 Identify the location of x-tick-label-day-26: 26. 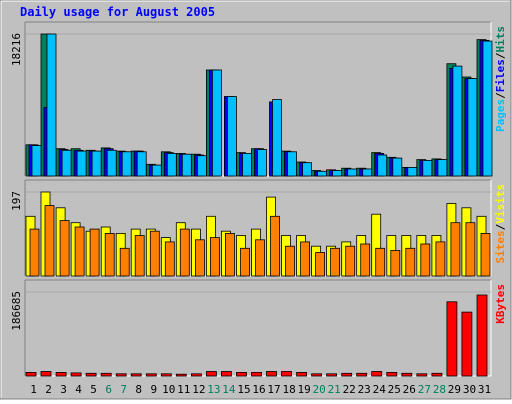
(409, 389).